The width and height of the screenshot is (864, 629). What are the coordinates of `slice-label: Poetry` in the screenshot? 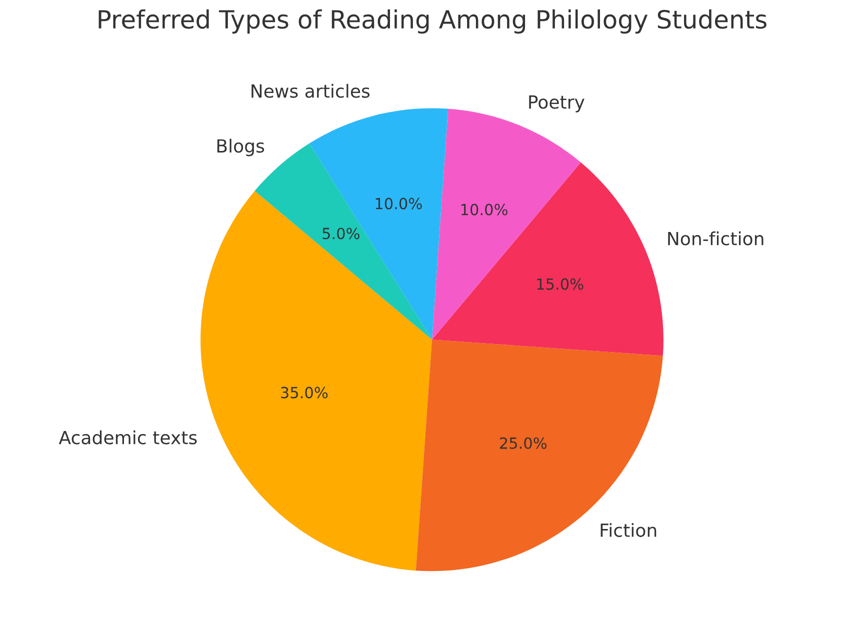 It's located at (556, 103).